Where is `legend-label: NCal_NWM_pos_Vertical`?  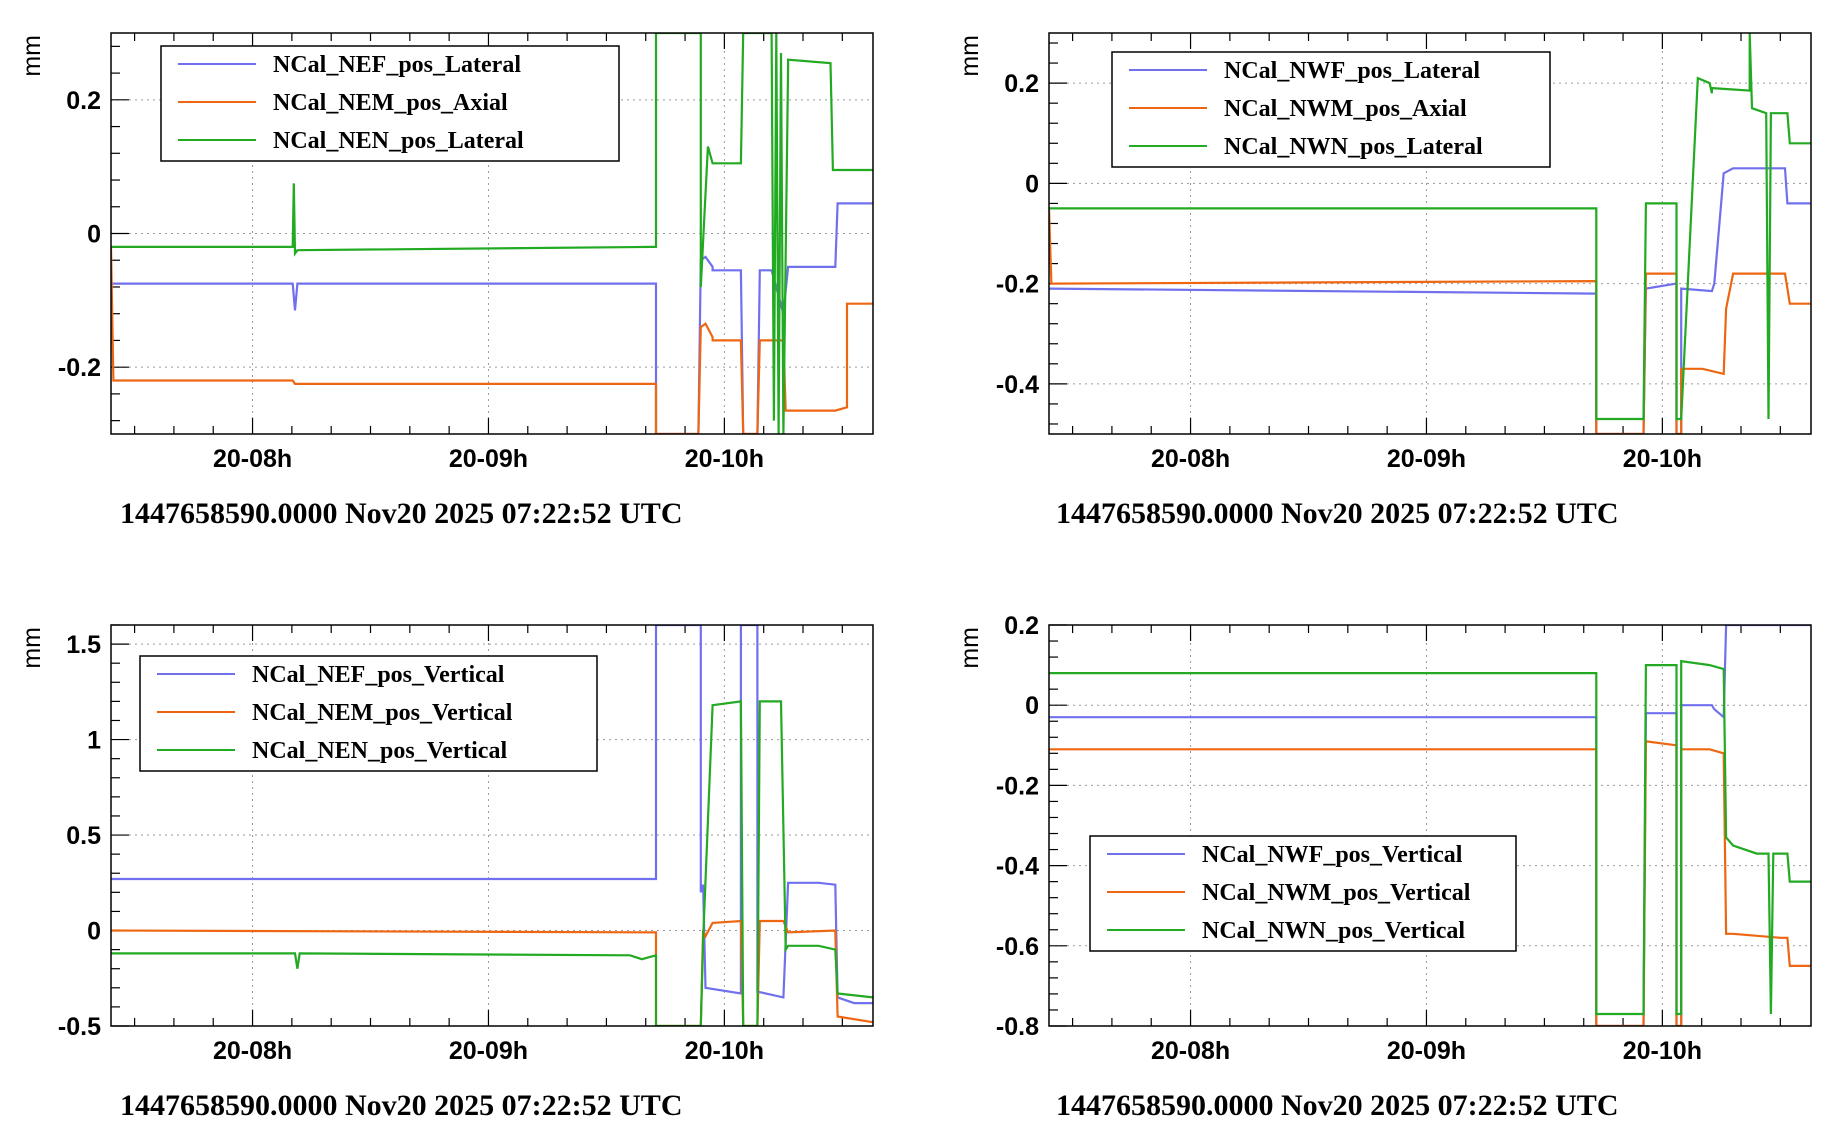
legend-label: NCal_NWM_pos_Vertical is located at coordinates (1336, 893).